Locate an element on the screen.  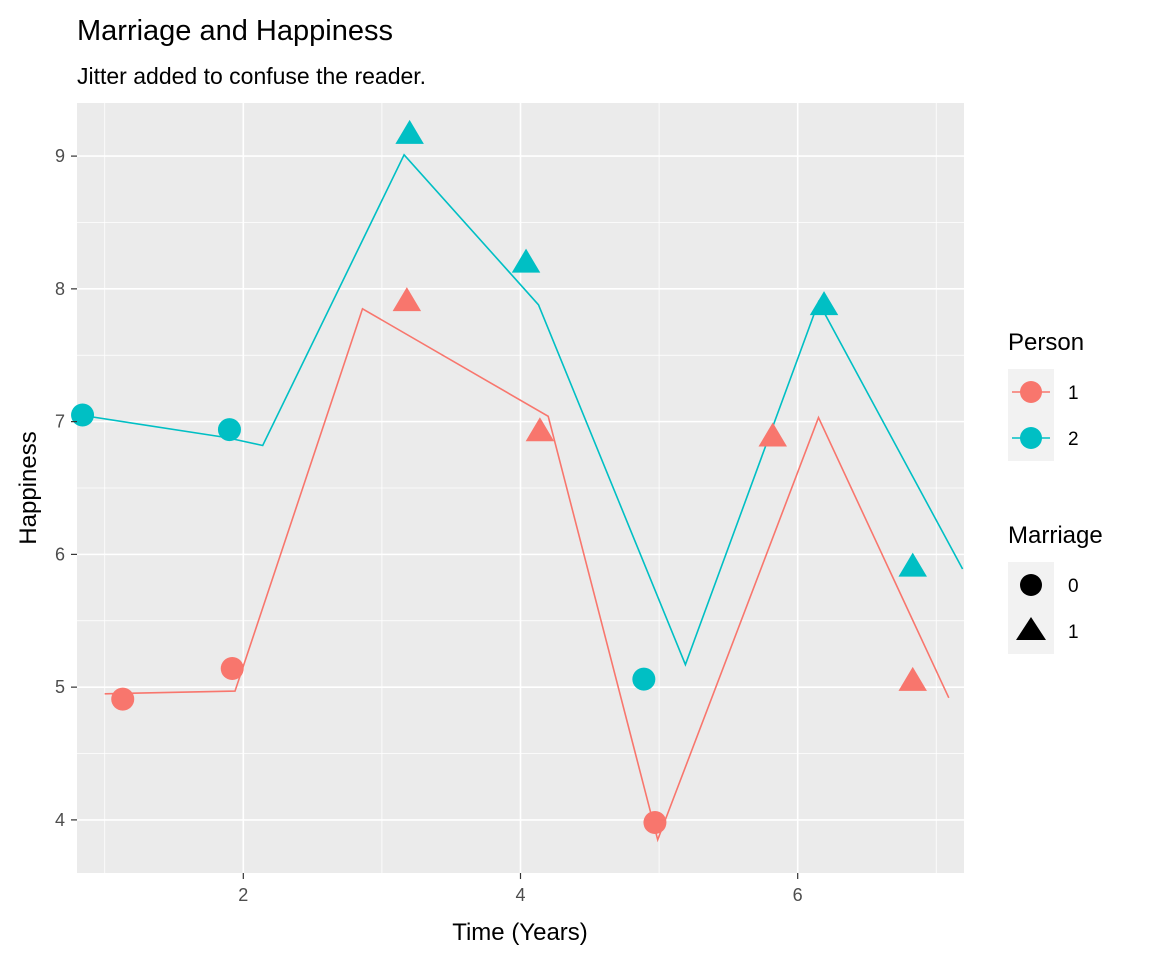
legend-person-title: Person is located at coordinates (1046, 342).